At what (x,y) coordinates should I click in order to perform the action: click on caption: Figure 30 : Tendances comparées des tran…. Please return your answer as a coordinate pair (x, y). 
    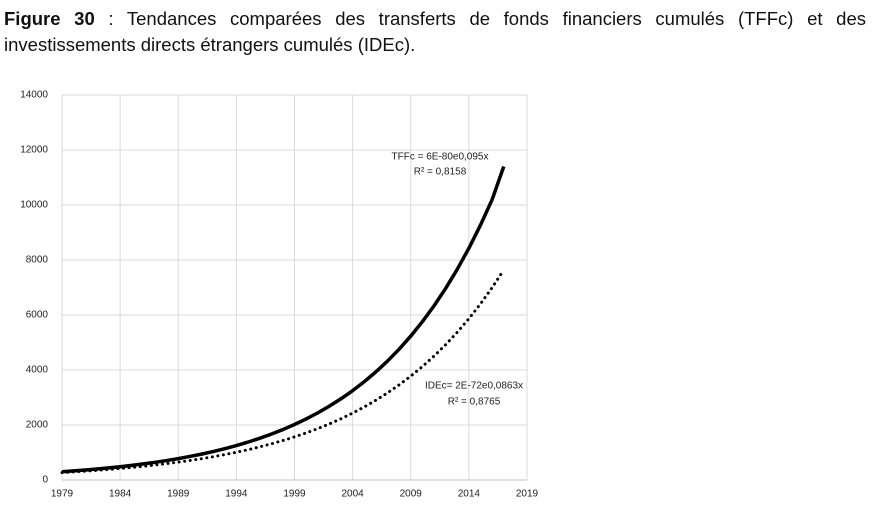
    Looking at the image, I should click on (435, 32).